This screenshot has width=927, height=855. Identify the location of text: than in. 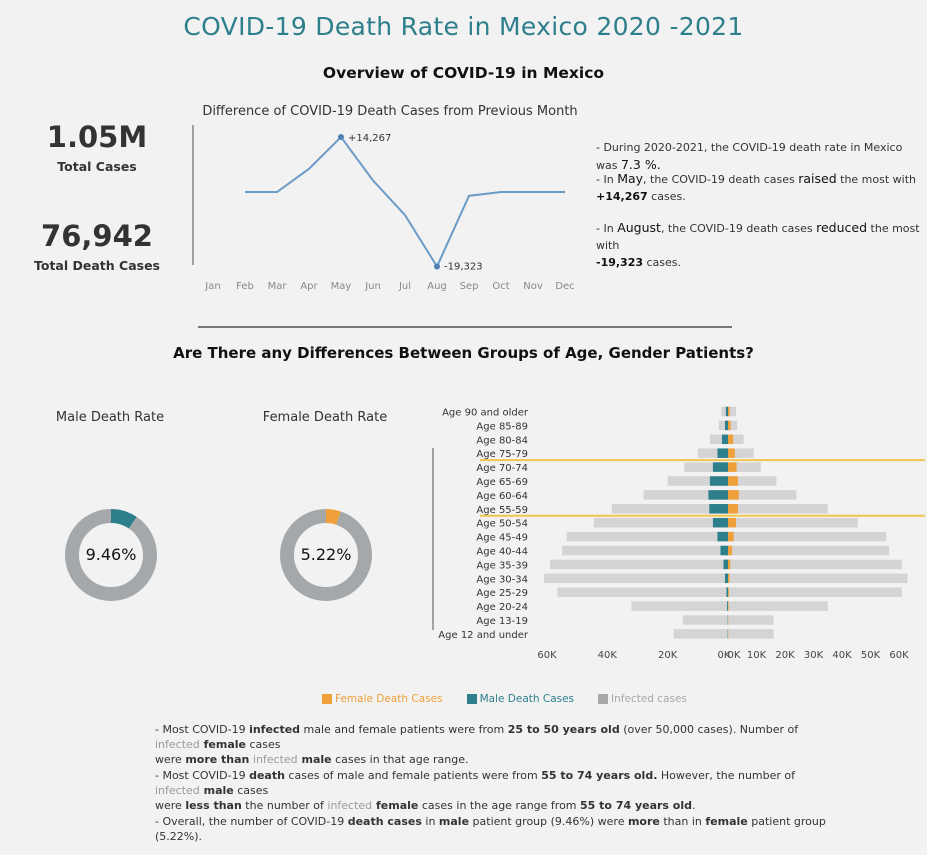
(682, 821).